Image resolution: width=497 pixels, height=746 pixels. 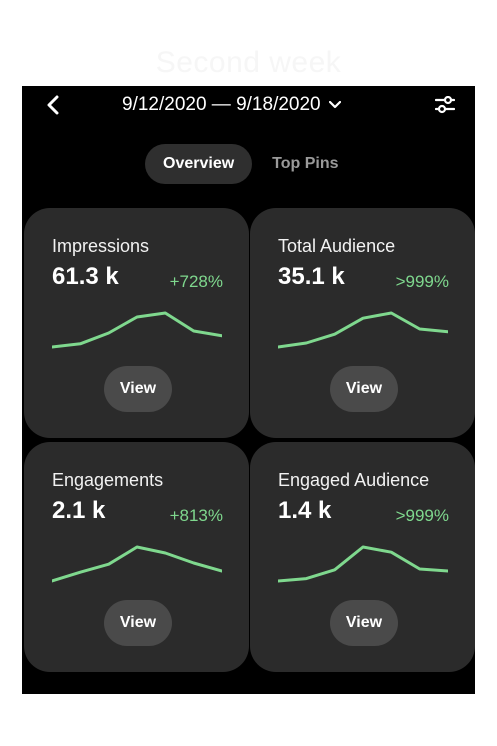 What do you see at coordinates (305, 163) in the screenshot?
I see `tab-top-pins: Top Pins` at bounding box center [305, 163].